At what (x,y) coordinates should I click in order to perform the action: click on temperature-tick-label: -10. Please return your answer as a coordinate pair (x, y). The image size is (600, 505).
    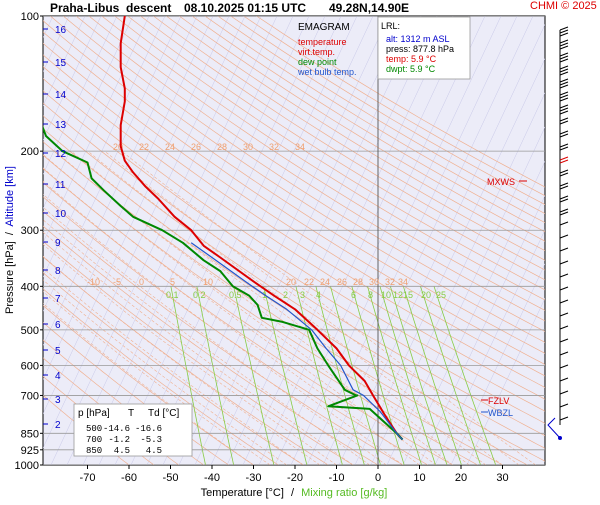
    Looking at the image, I should click on (337, 478).